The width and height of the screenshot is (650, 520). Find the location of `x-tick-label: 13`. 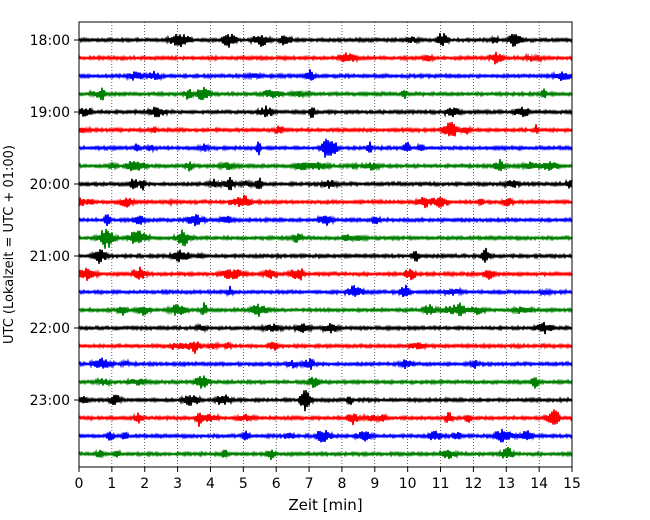

x-tick-label: 13 is located at coordinates (506, 484).